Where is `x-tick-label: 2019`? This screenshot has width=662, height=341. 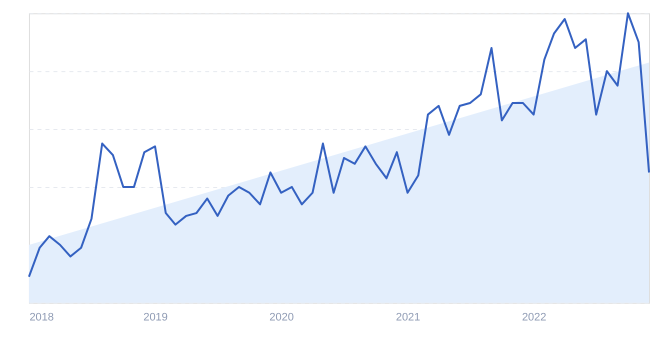 x-tick-label: 2019 is located at coordinates (155, 317).